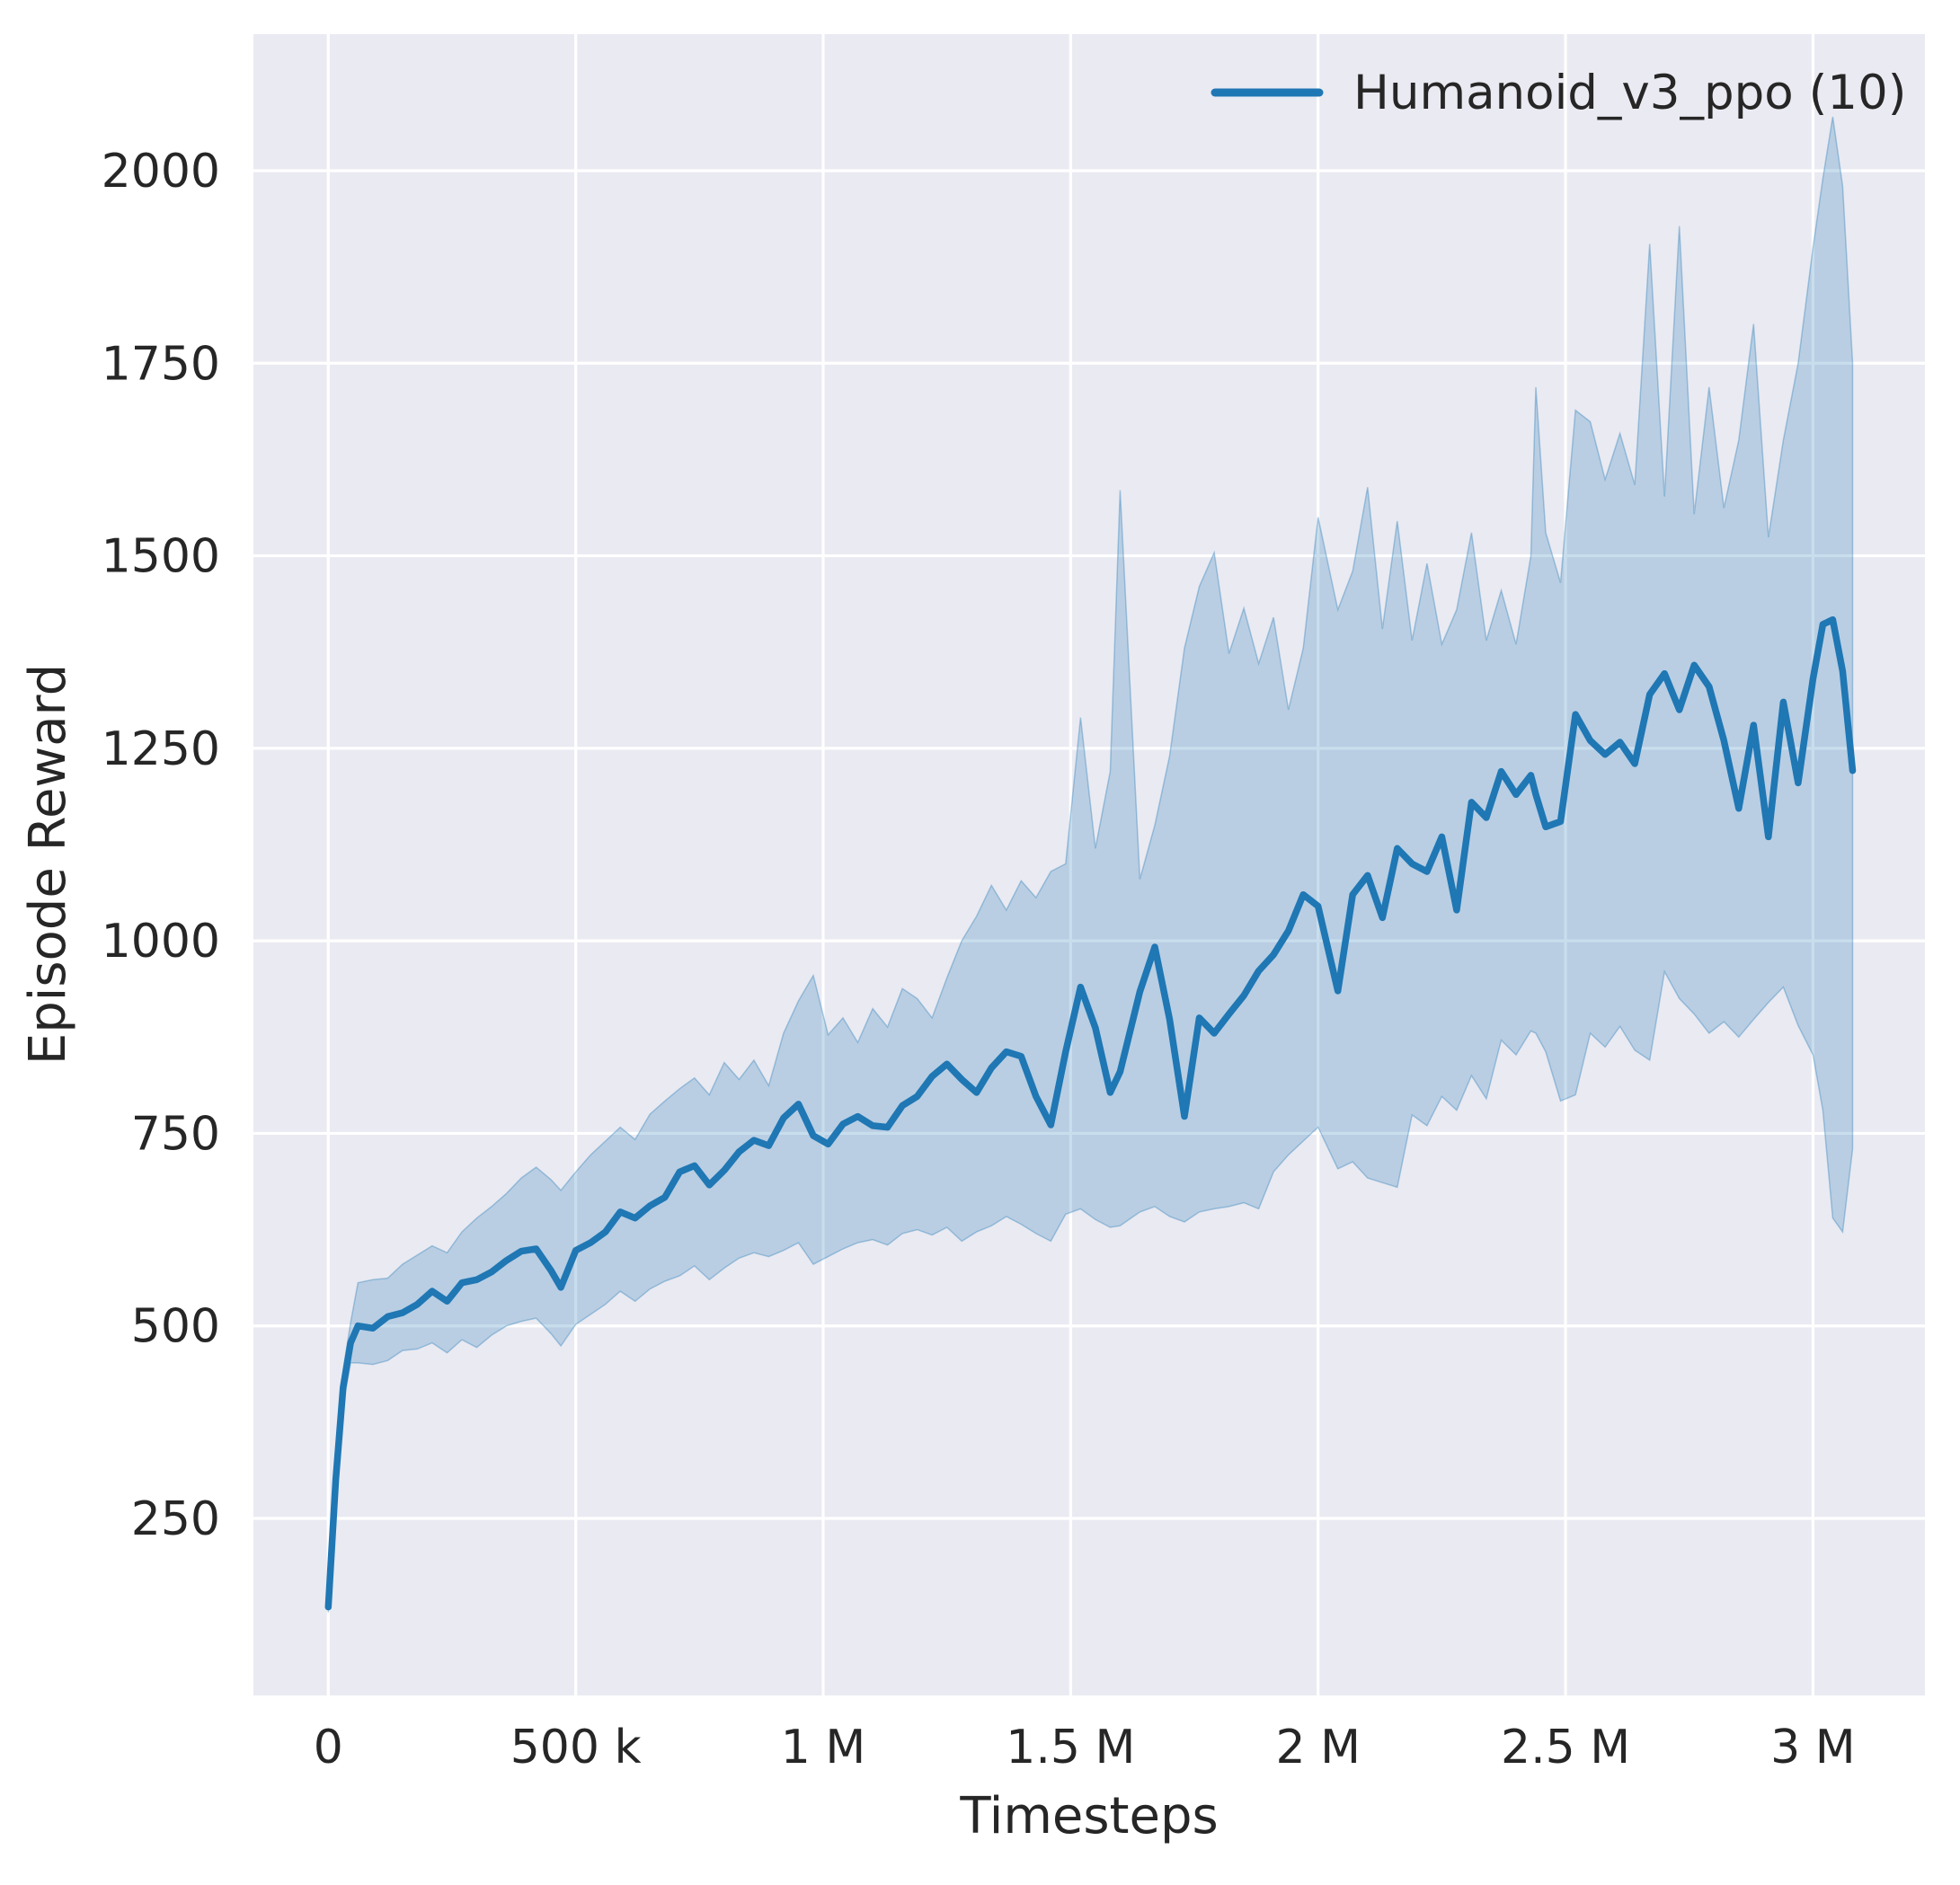 The height and width of the screenshot is (1885, 1960). What do you see at coordinates (161, 749) in the screenshot?
I see `y-tick-label: 1250` at bounding box center [161, 749].